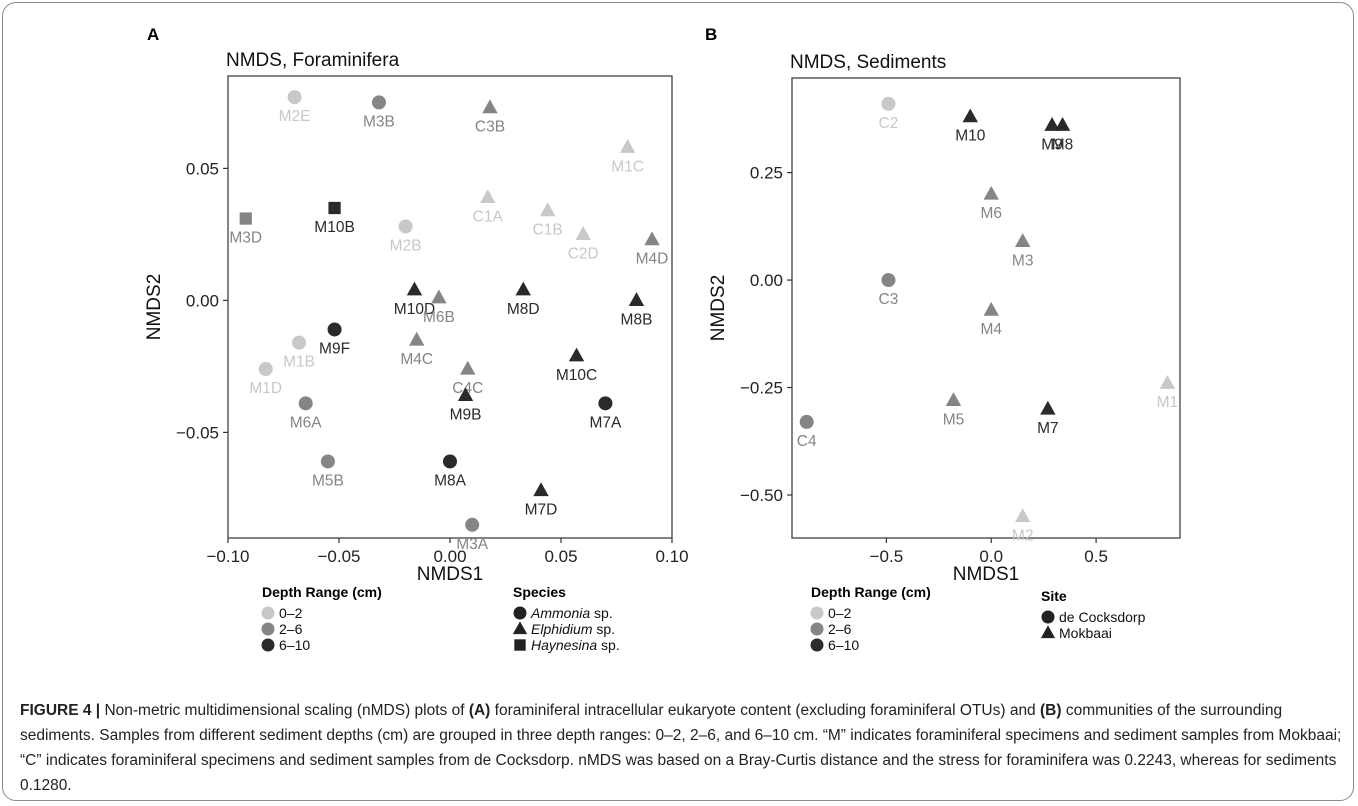  I want to click on point-label-m6: M6, so click(991, 213).